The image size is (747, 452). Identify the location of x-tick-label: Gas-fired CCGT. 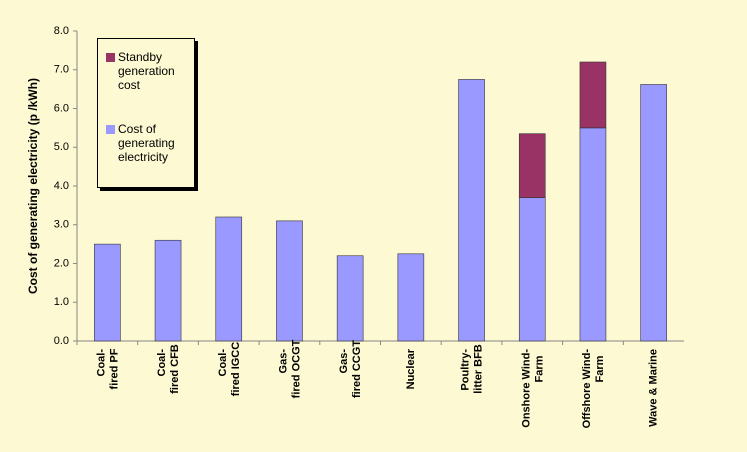
(350, 369).